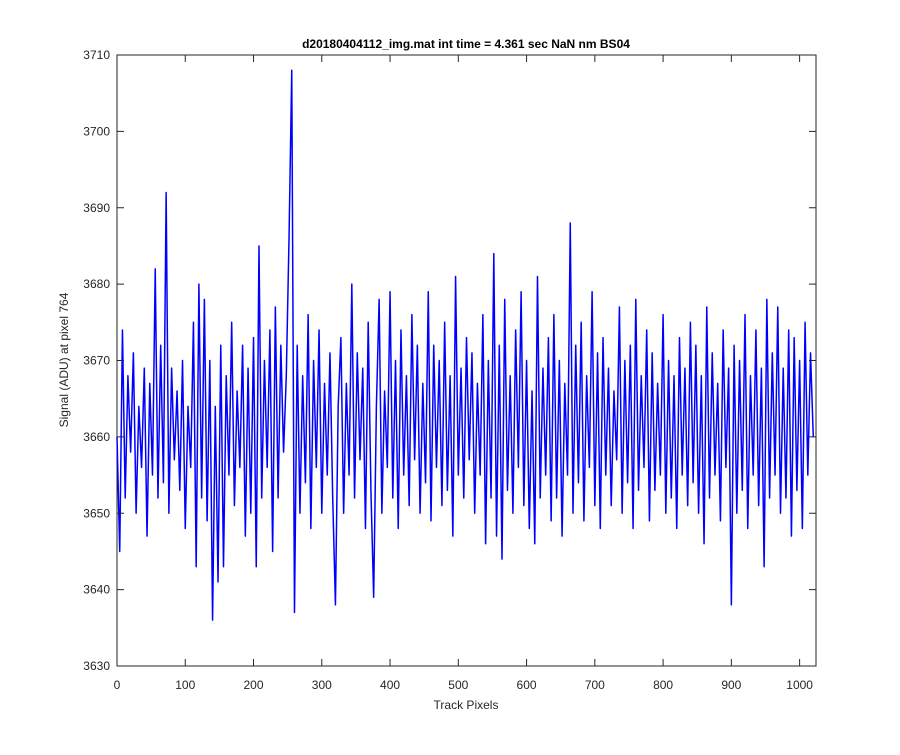 The width and height of the screenshot is (900, 755). I want to click on y-tick-label: 3700, so click(96, 131).